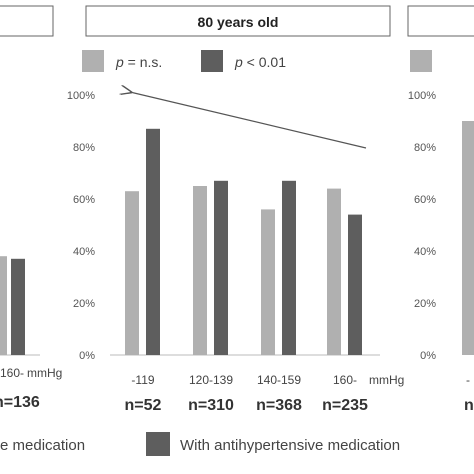  I want to click on left-bar-with, so click(18, 306).